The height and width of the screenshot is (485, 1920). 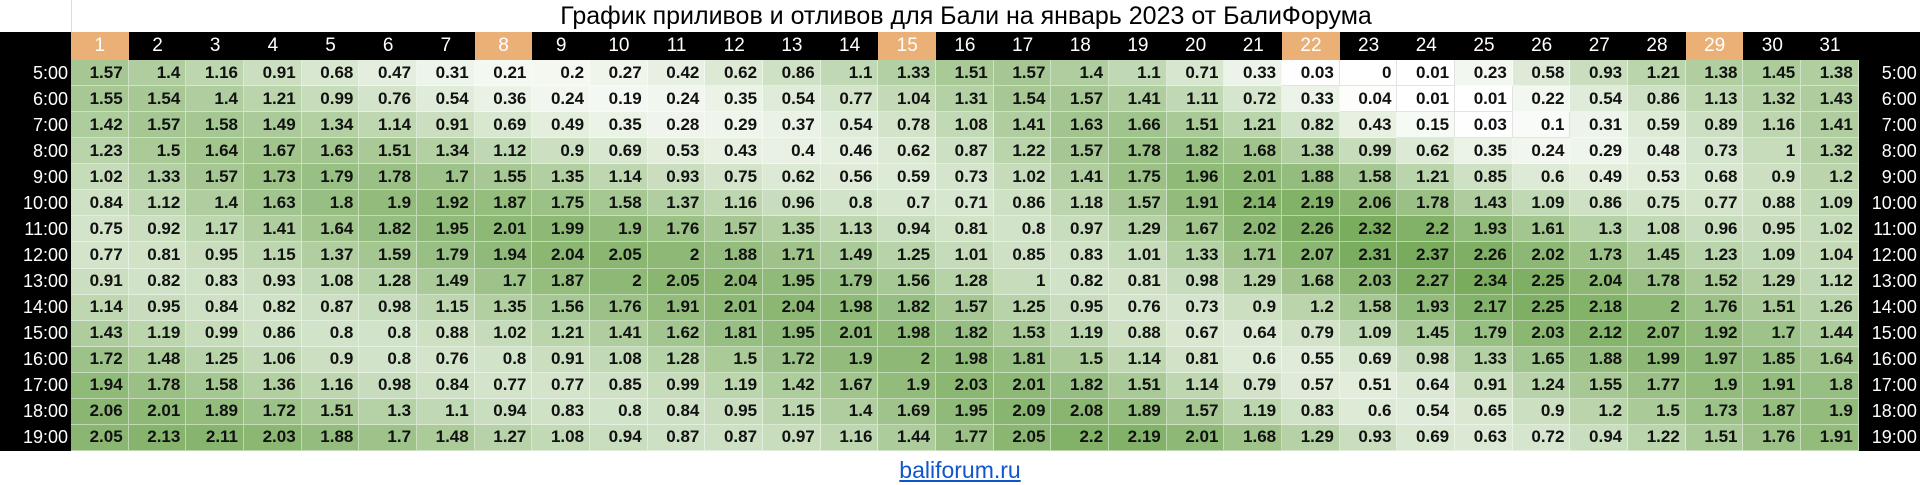 What do you see at coordinates (1889, 151) in the screenshot?
I see `time-label-right: 8:00` at bounding box center [1889, 151].